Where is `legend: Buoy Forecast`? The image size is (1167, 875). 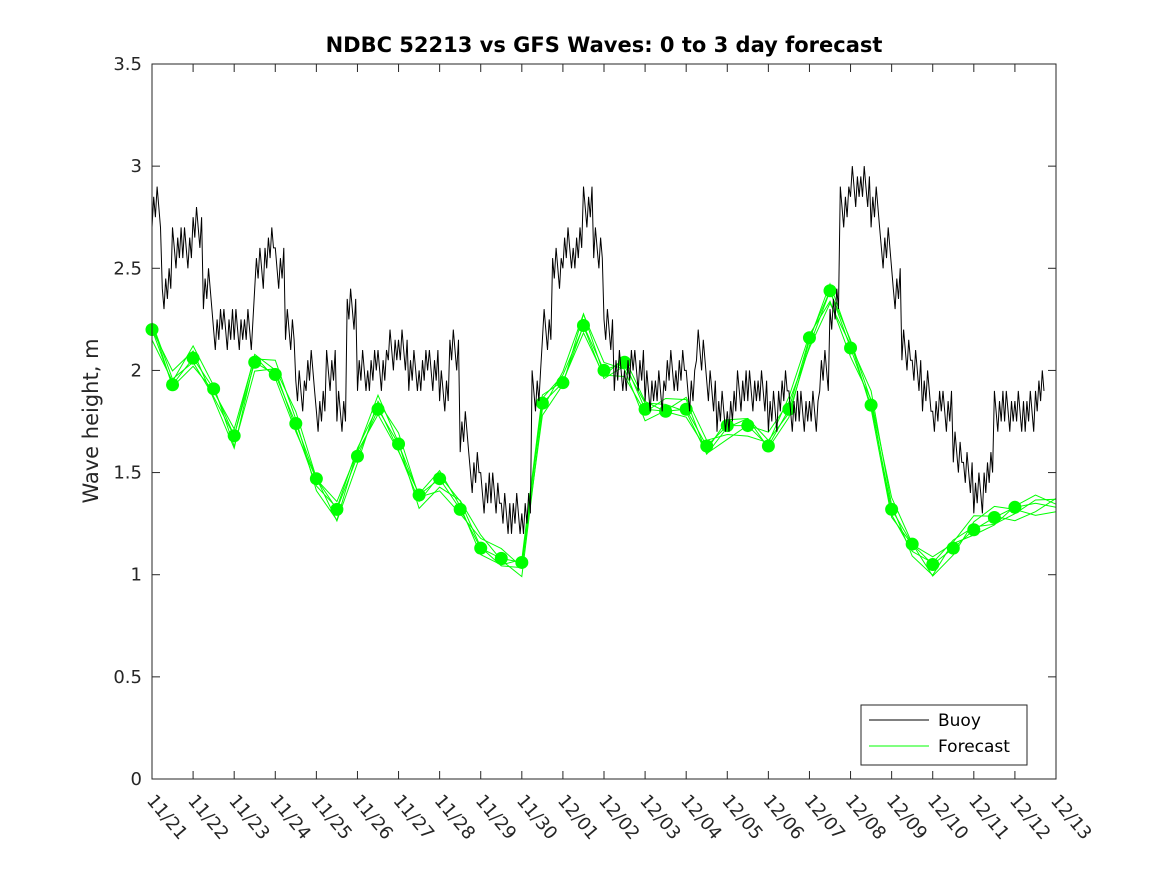
legend: Buoy Forecast is located at coordinates (944, 735).